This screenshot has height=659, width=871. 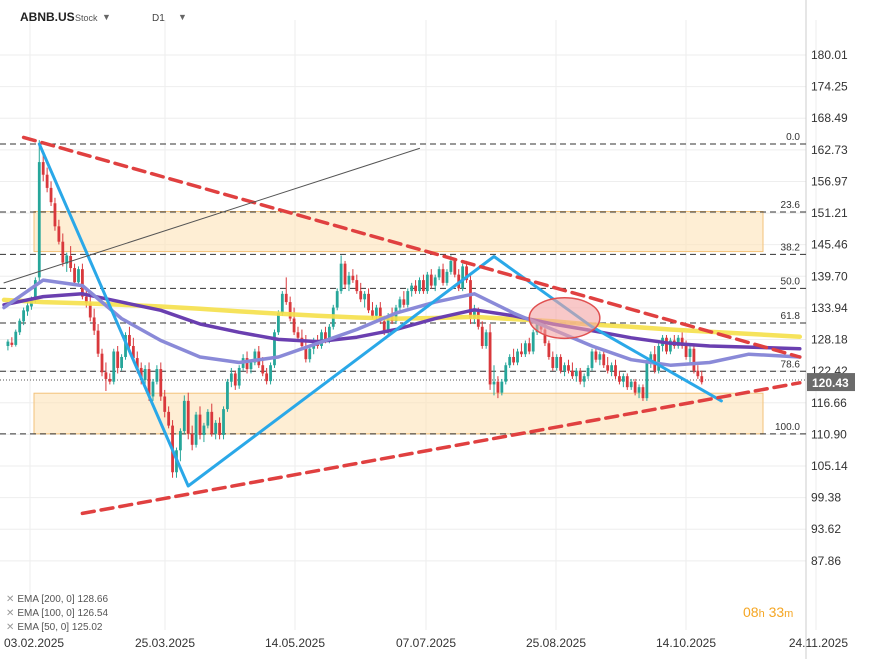 I want to click on y-tick-label: 99.38, so click(x=826, y=498).